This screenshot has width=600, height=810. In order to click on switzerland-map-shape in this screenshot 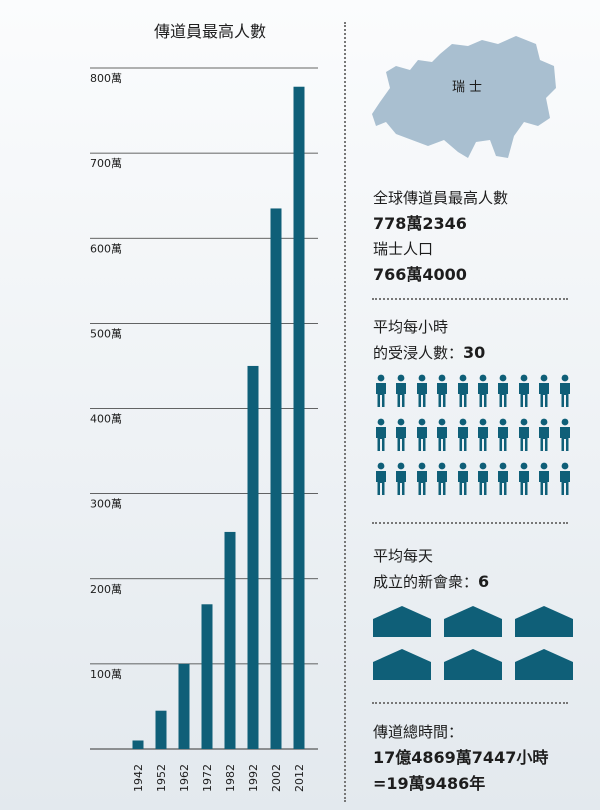, I will do `click(464, 97)`.